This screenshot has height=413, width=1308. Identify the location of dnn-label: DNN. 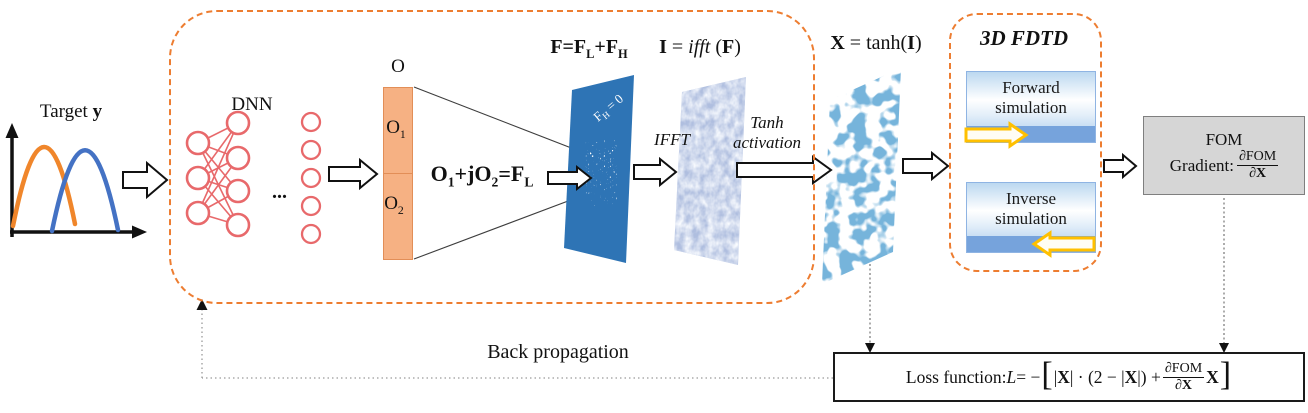
(252, 104).